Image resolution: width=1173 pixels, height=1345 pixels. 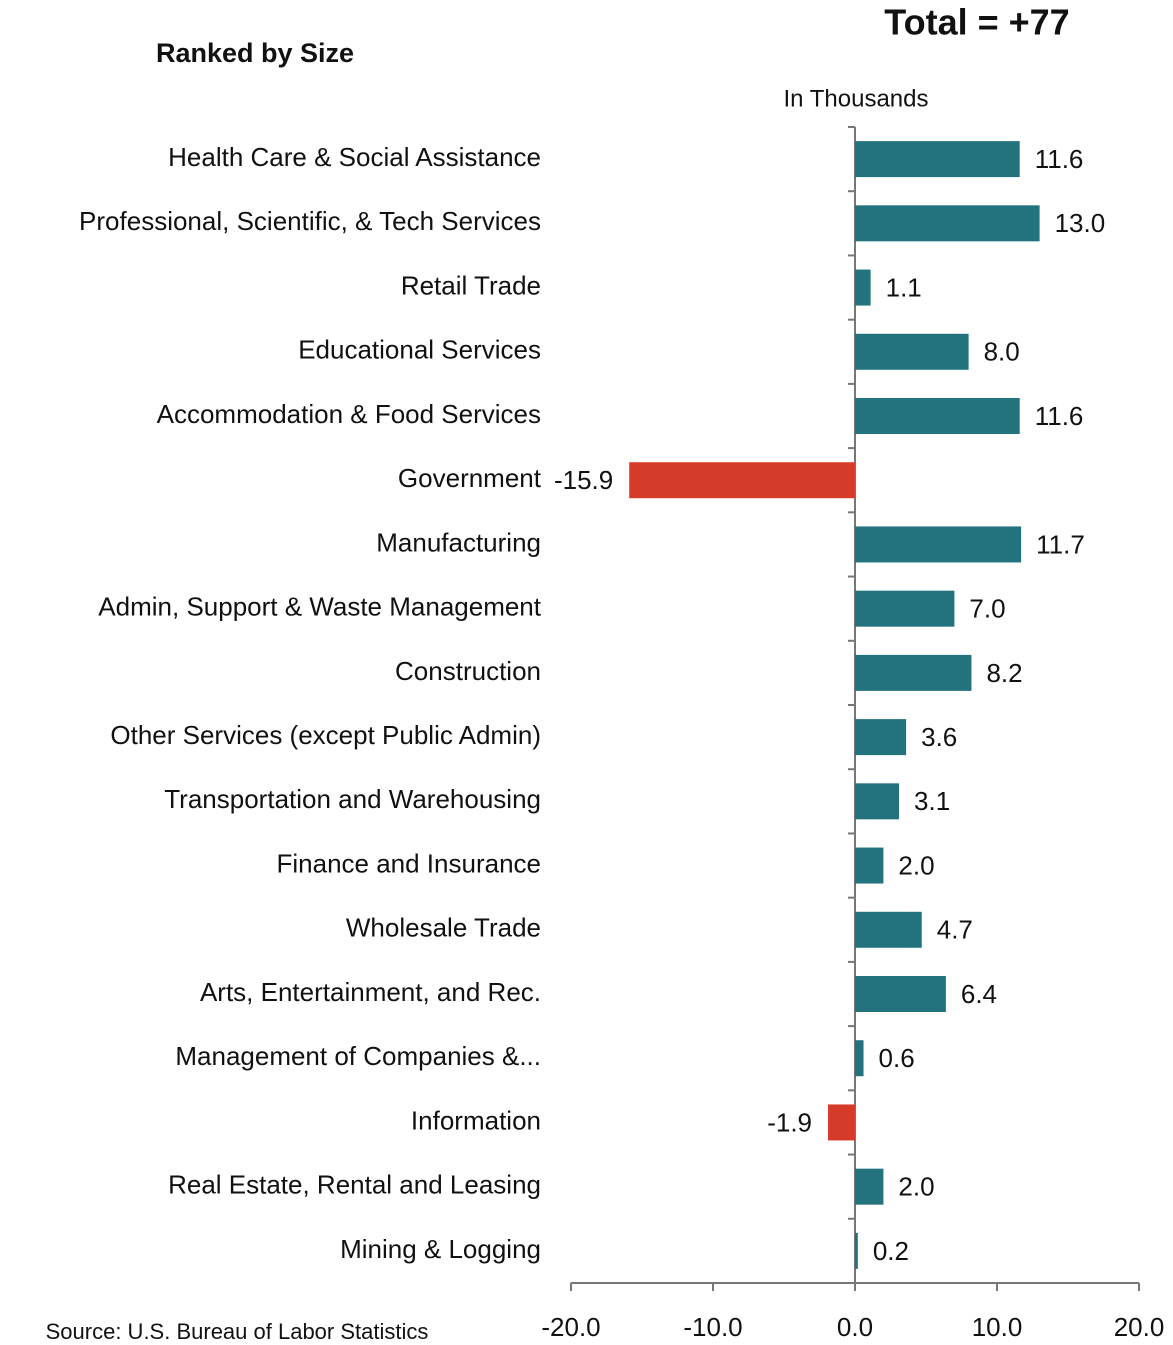 What do you see at coordinates (712, 1327) in the screenshot?
I see `x-tick-label: -10.0` at bounding box center [712, 1327].